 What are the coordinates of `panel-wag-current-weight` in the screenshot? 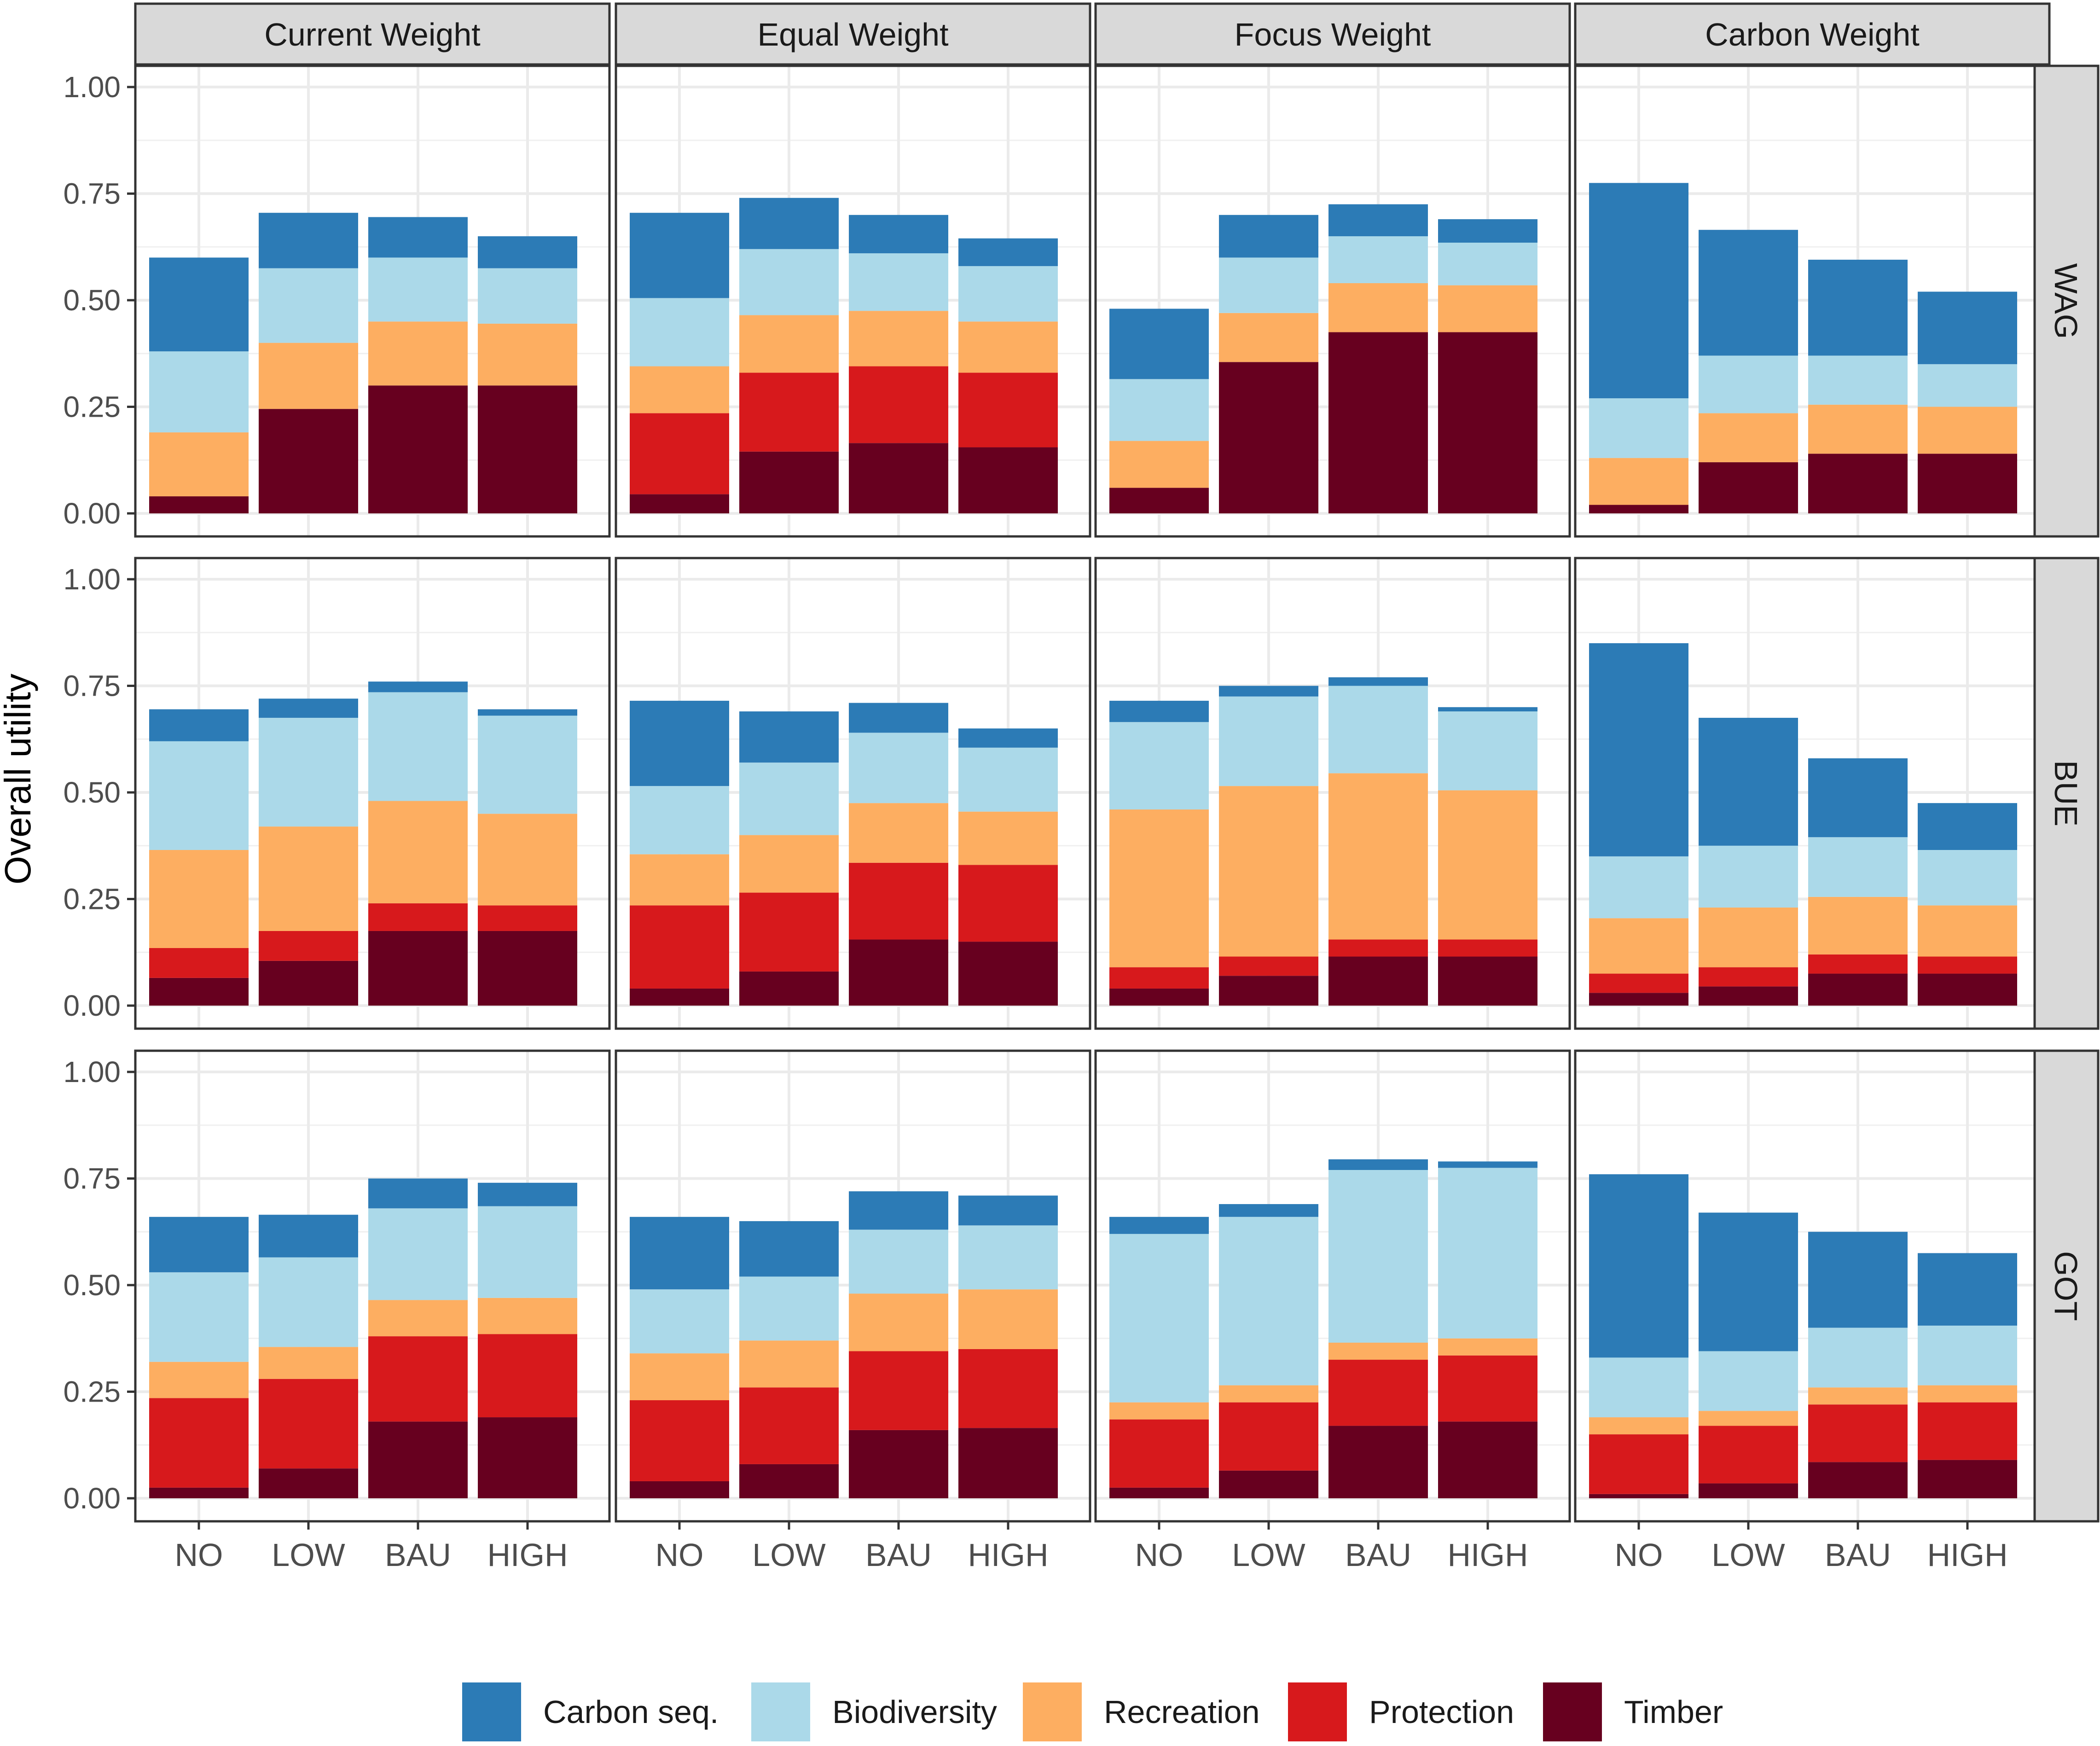 It's located at (372, 301).